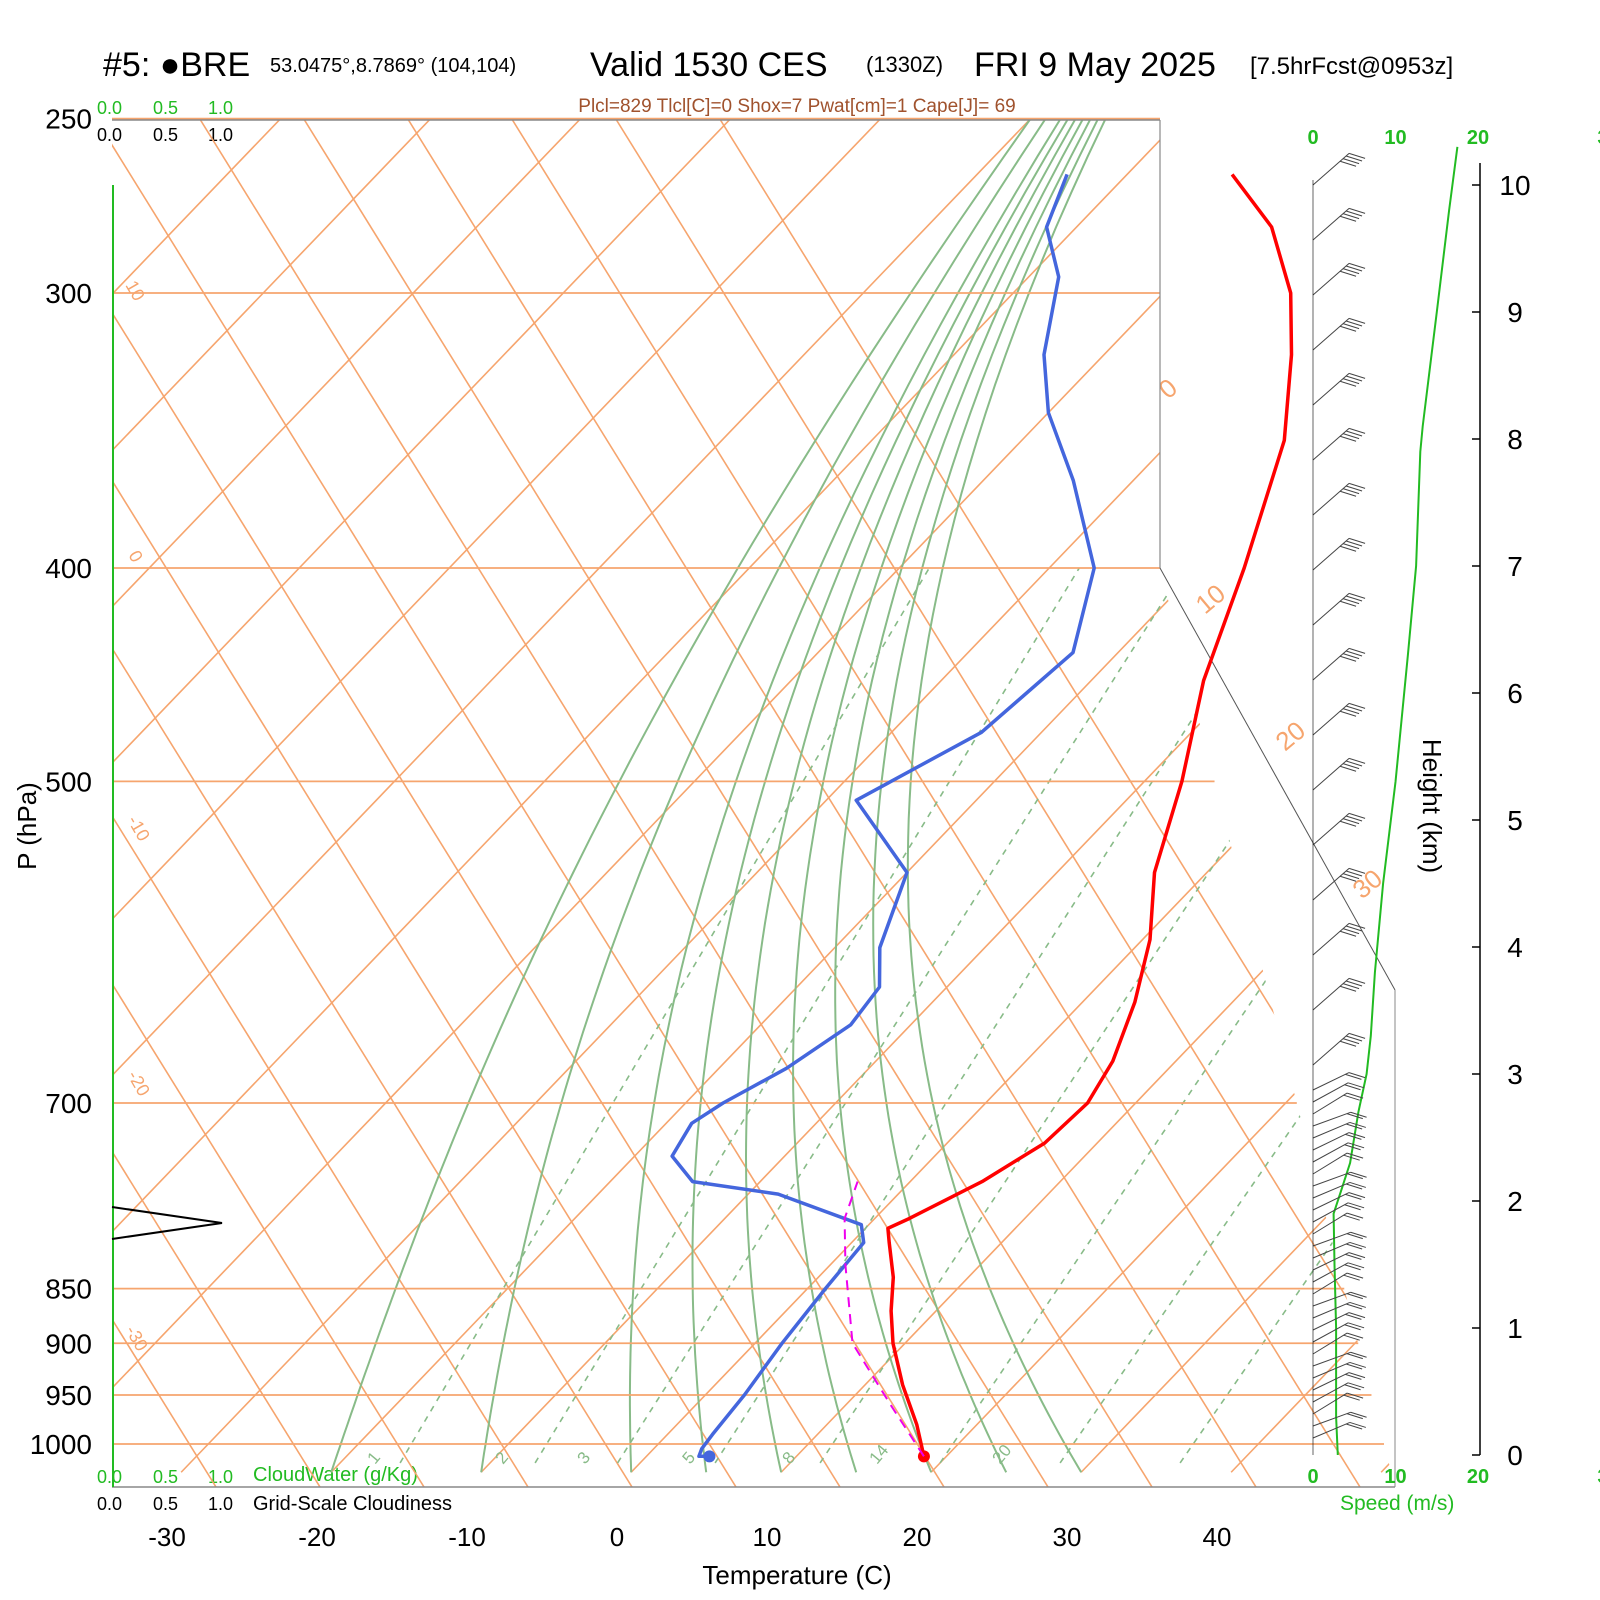  I want to click on x-tick-label: 0, so click(617, 1537).